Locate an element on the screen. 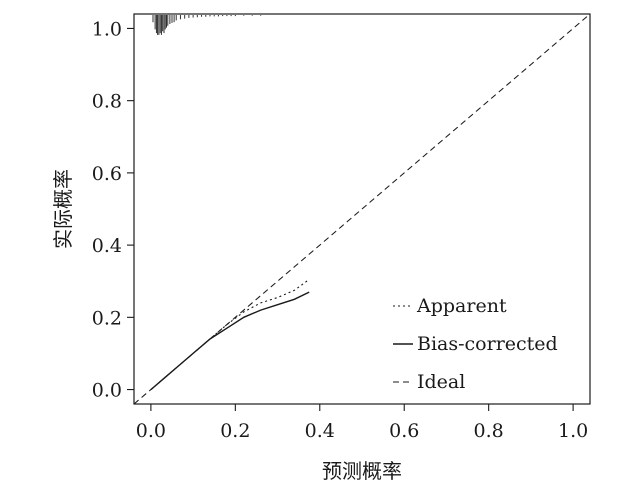 The height and width of the screenshot is (496, 620). legend-label: Ideal is located at coordinates (441, 382).